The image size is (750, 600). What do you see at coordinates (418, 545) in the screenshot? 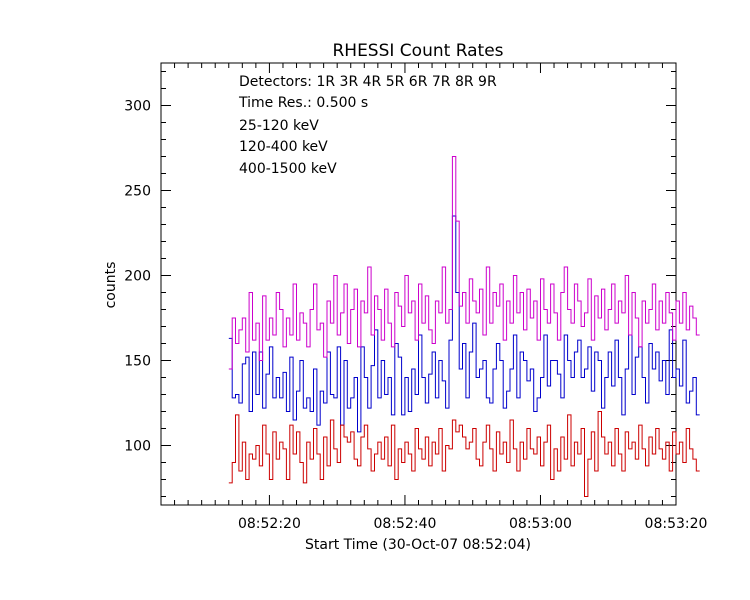
I see `x-axis-label: Start Time (30-Oct-07 08:52:04)` at bounding box center [418, 545].